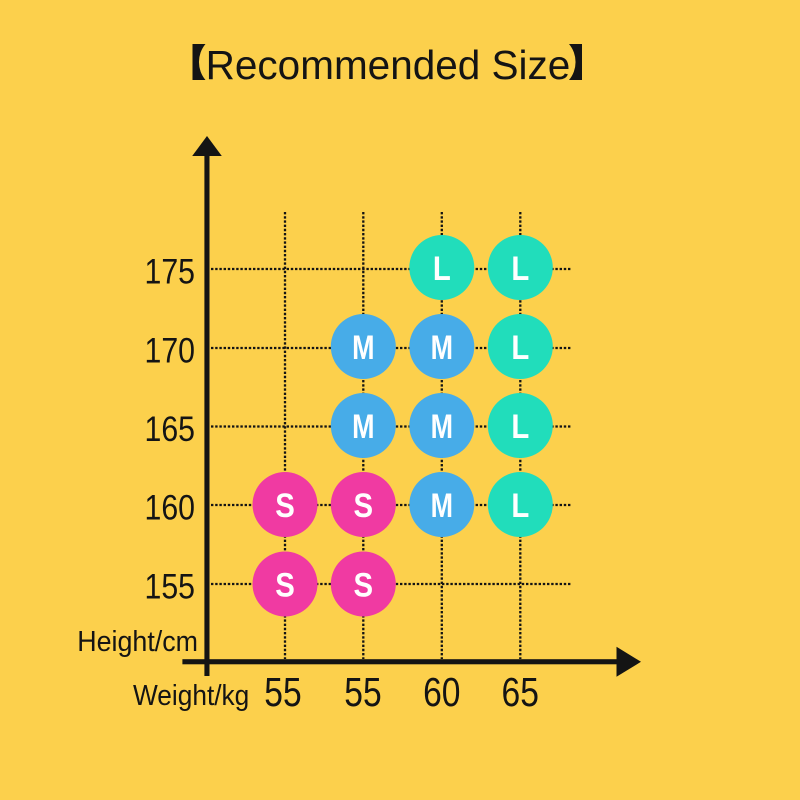 The image size is (800, 800). What do you see at coordinates (169, 586) in the screenshot?
I see `svg-text: 155` at bounding box center [169, 586].